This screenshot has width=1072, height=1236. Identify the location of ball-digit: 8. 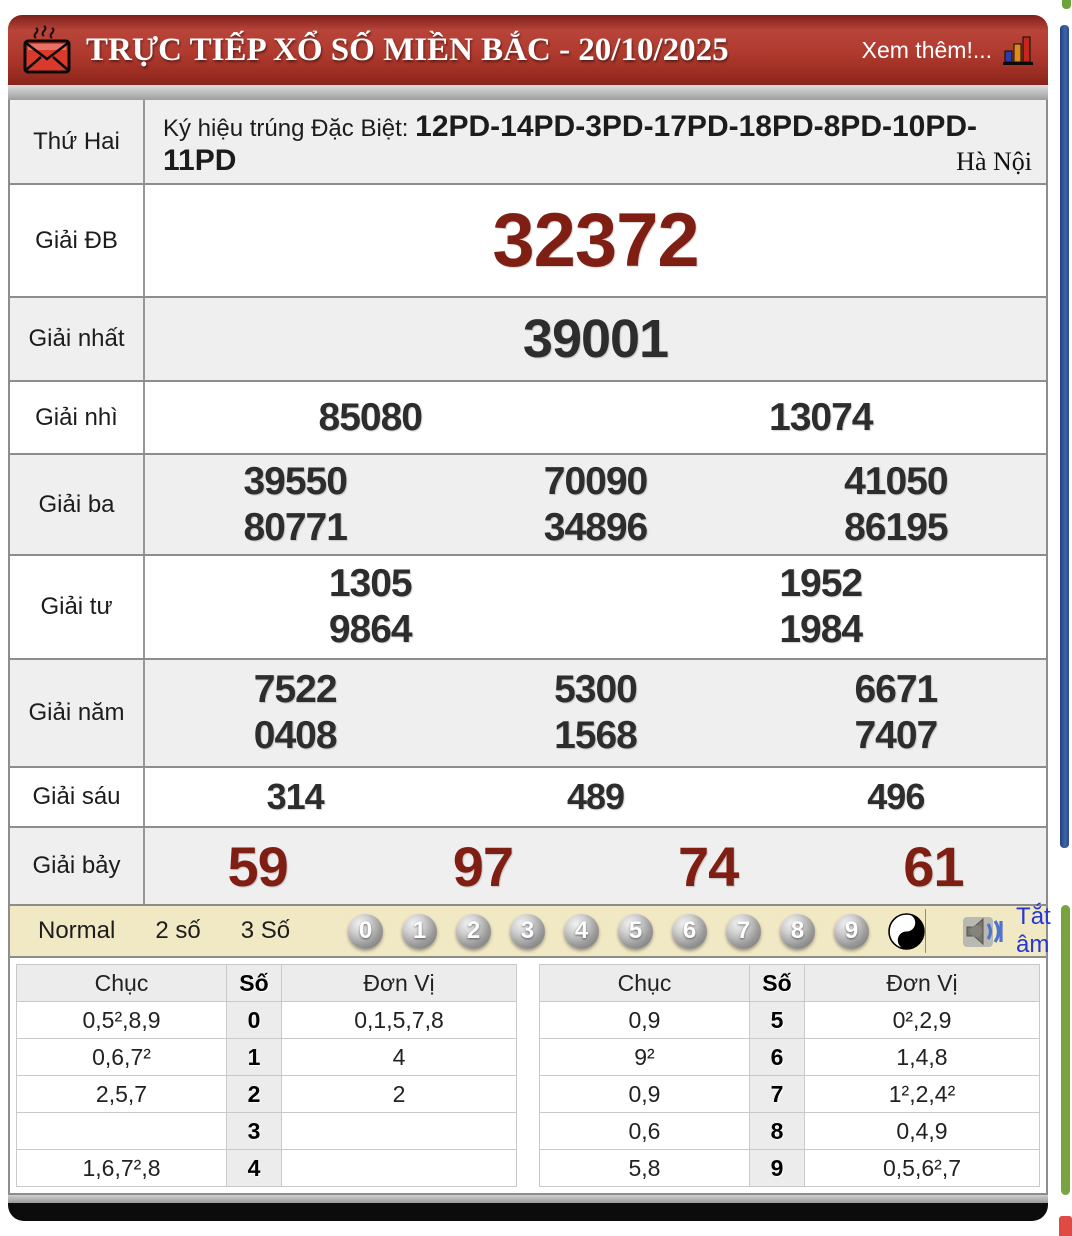
(797, 930).